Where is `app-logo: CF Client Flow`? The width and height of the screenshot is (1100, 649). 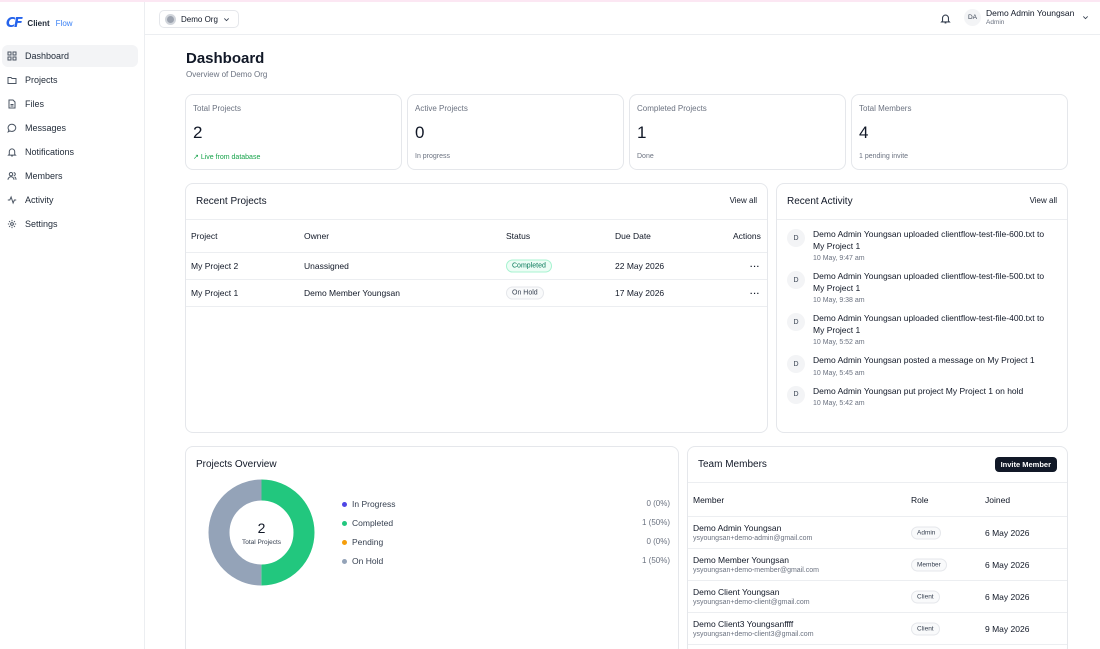
app-logo: CF Client Flow is located at coordinates (39, 23).